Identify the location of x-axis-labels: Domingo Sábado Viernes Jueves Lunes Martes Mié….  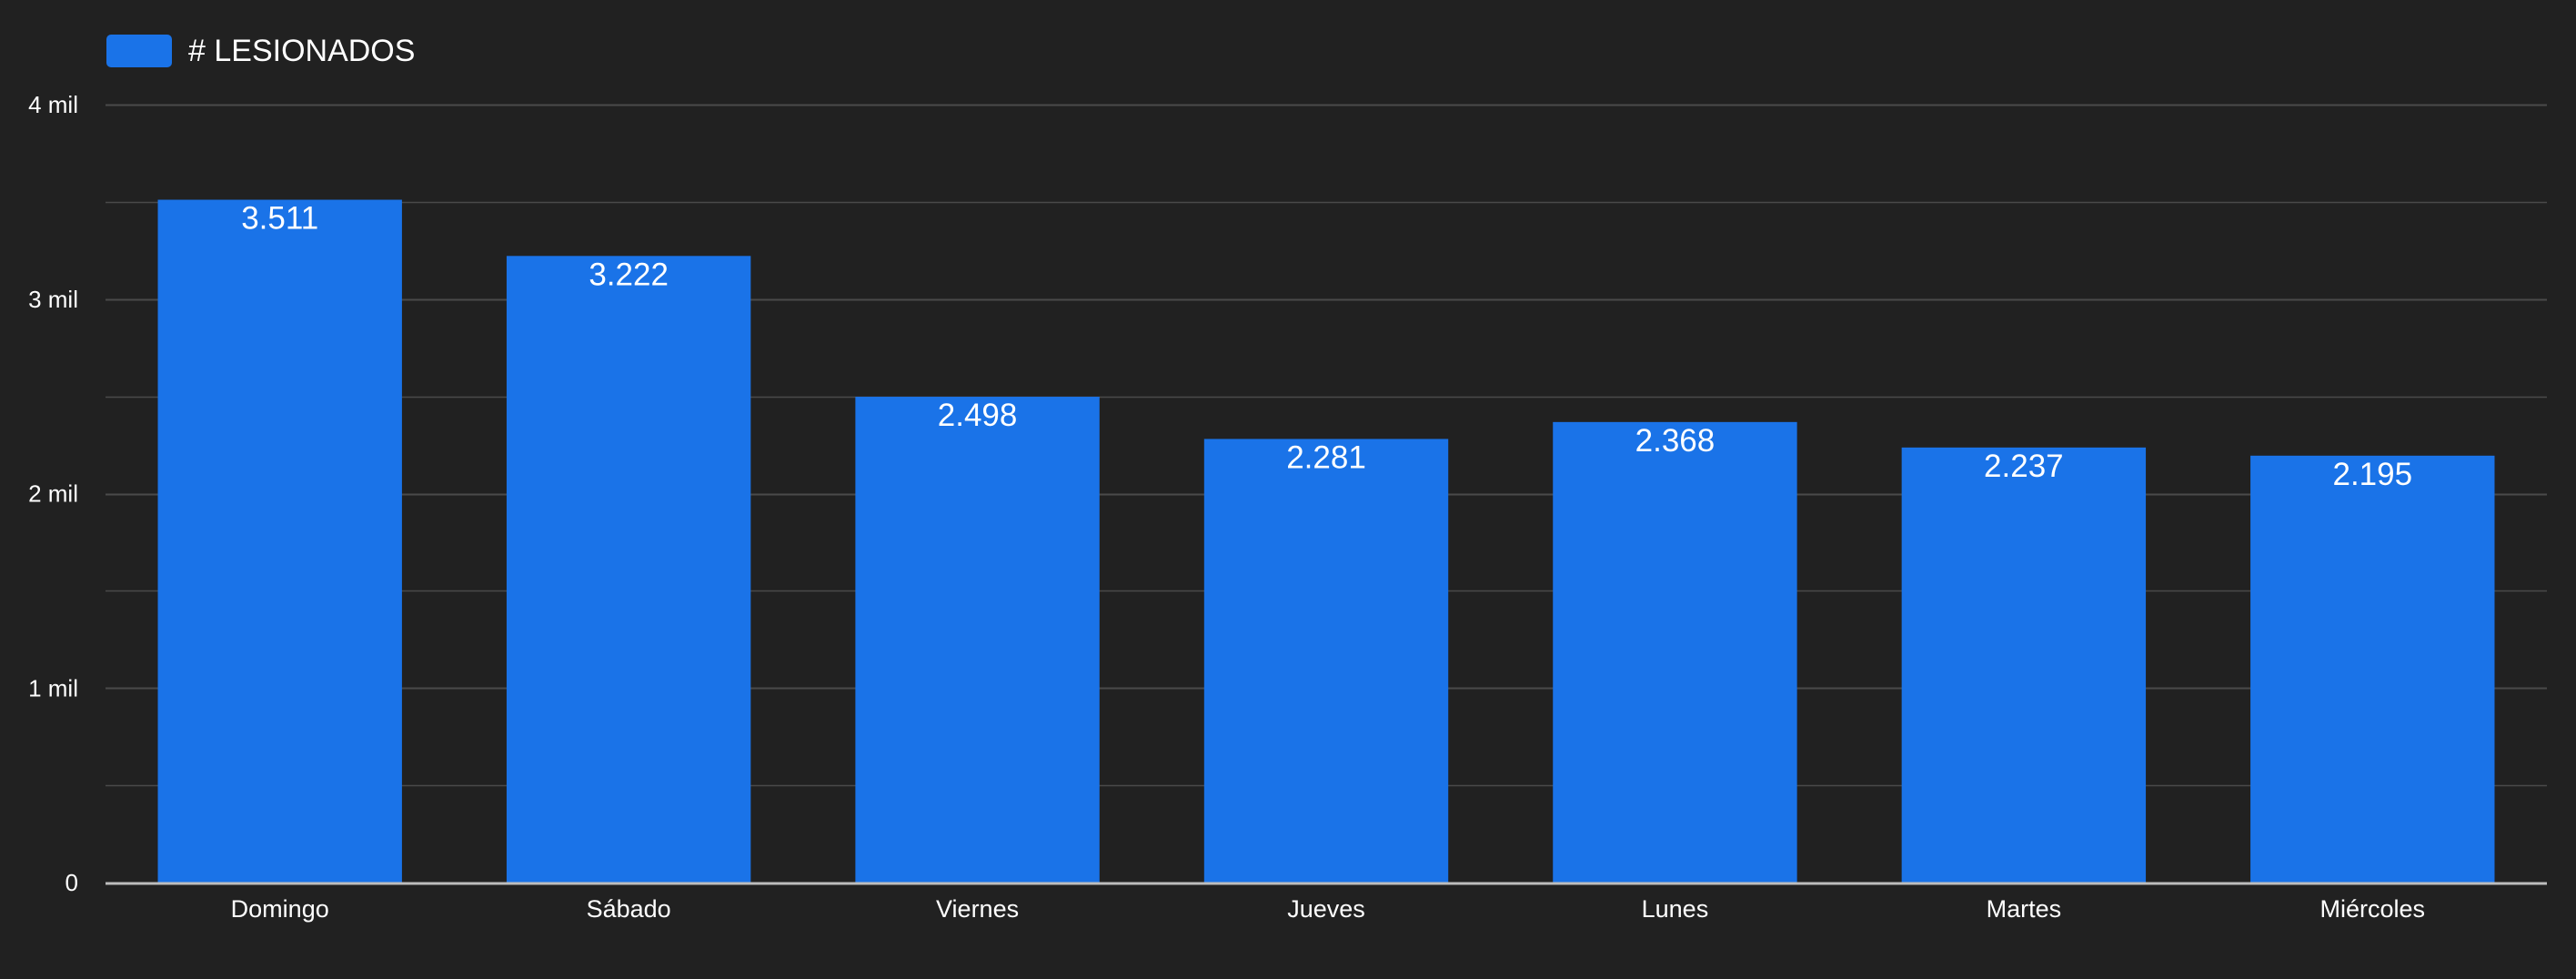
(1328, 909).